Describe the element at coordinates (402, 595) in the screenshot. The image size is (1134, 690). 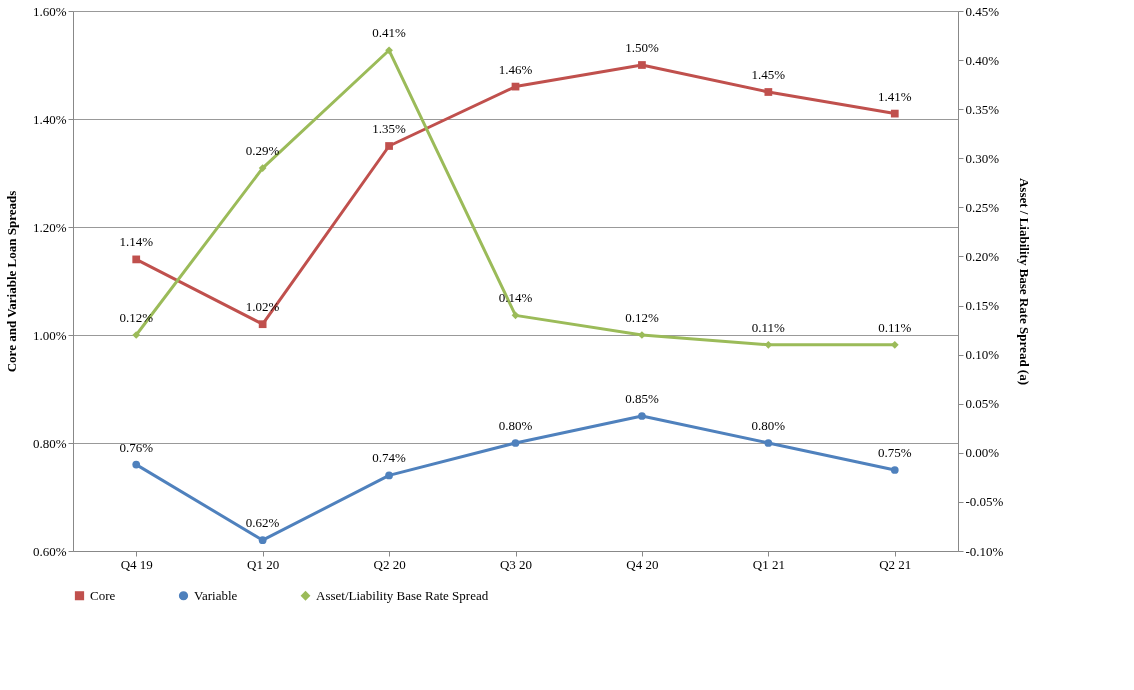
I see `legend-label: Asset/Liability Base Rate Spread` at that location.